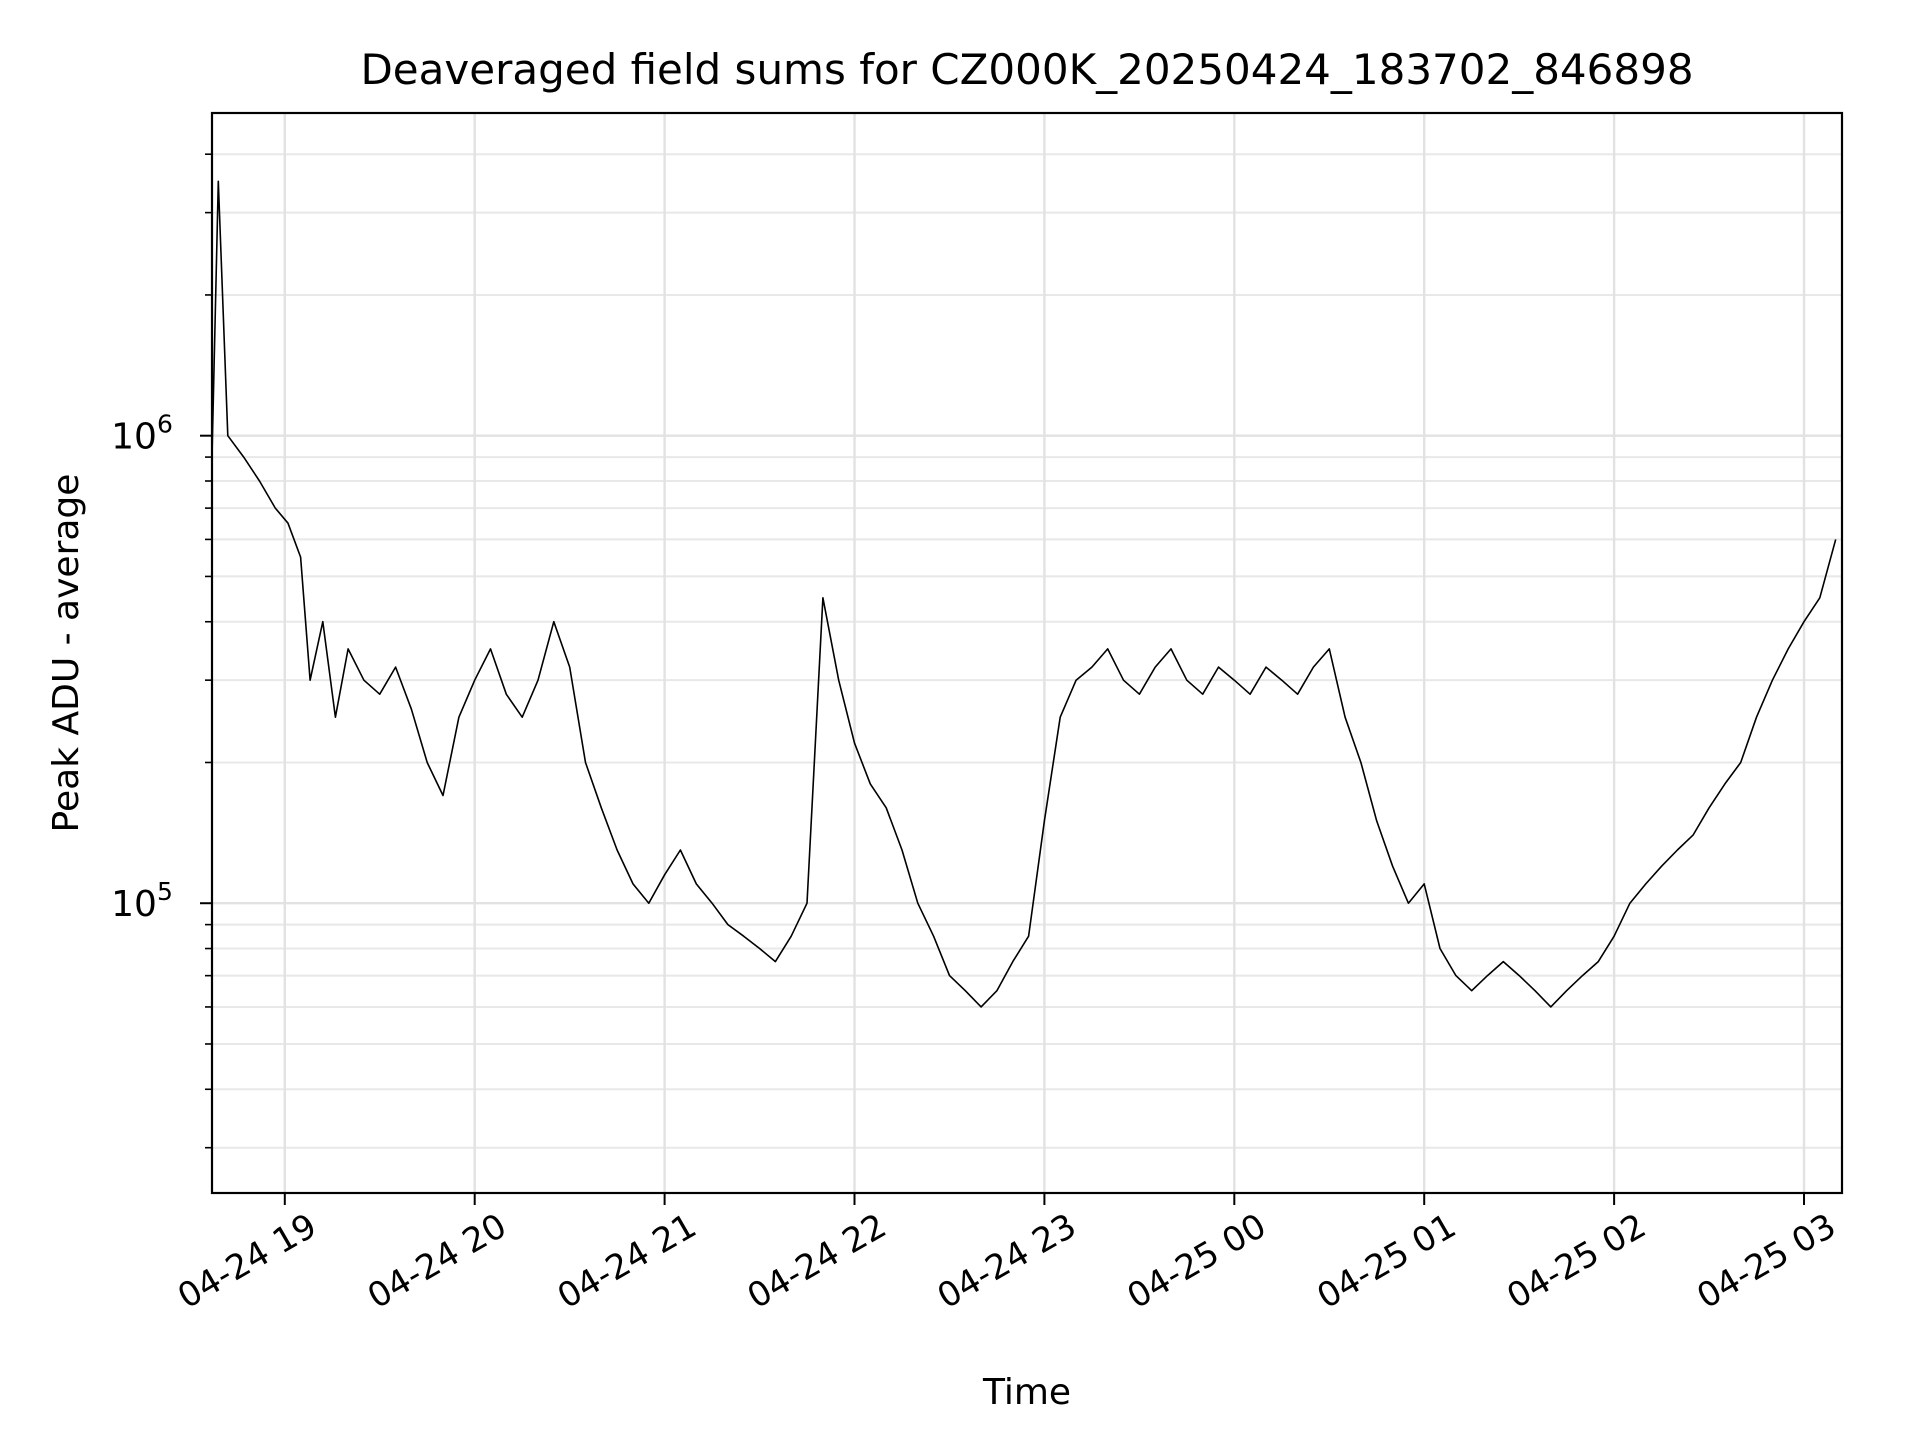 Image resolution: width=1920 pixels, height=1440 pixels. What do you see at coordinates (142, 901) in the screenshot?
I see `y-tick-label: 10⁵` at bounding box center [142, 901].